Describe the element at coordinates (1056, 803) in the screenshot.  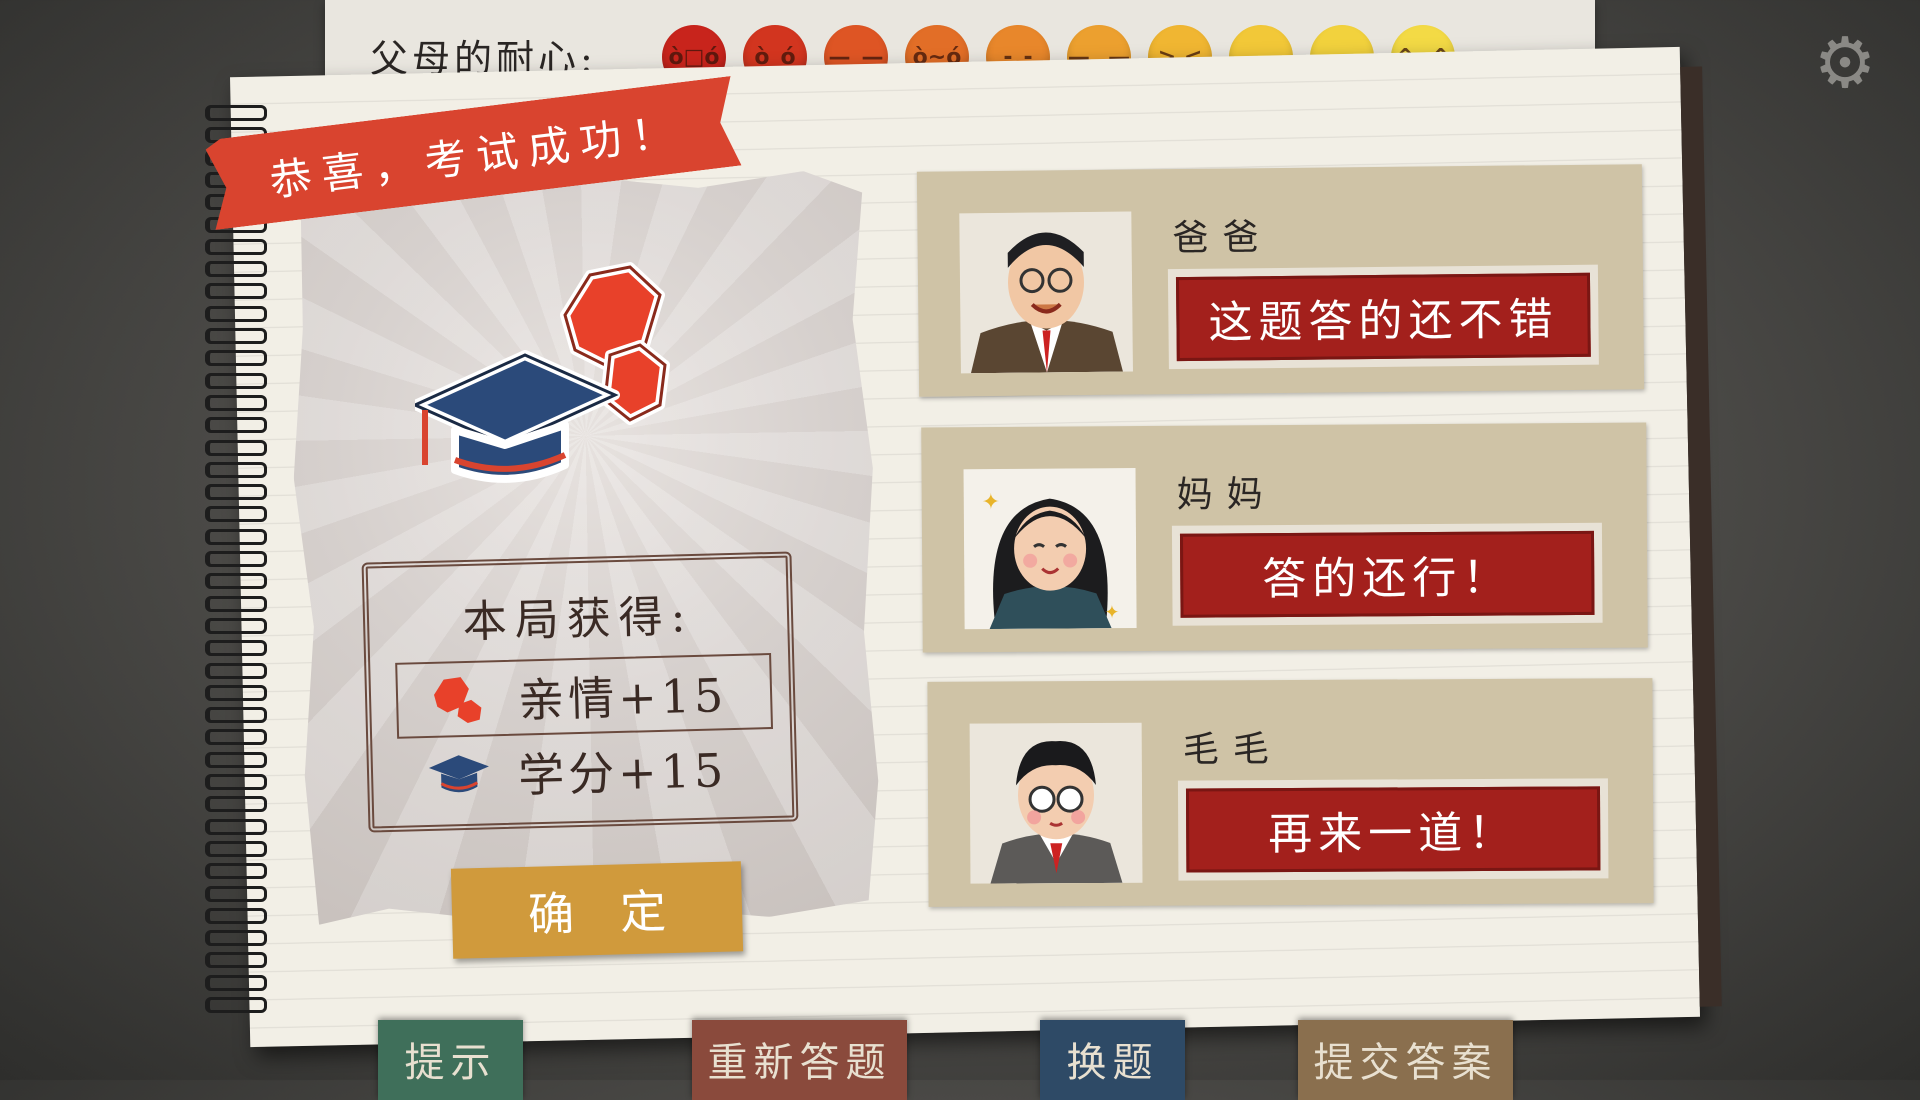
I see `maomao-portrait` at that location.